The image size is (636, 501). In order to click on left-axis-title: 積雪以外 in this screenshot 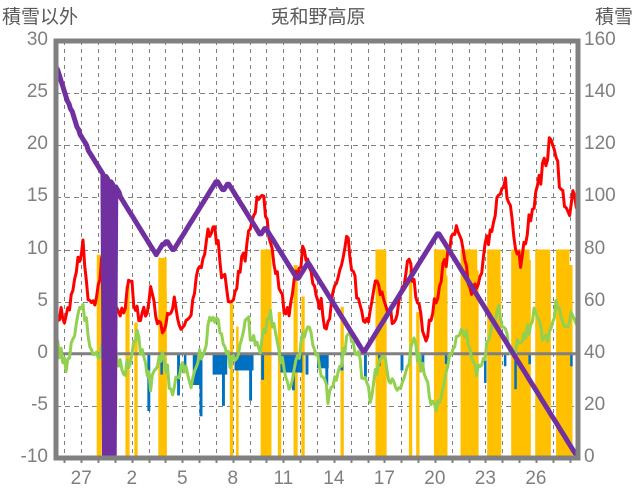, I will do `click(40, 17)`.